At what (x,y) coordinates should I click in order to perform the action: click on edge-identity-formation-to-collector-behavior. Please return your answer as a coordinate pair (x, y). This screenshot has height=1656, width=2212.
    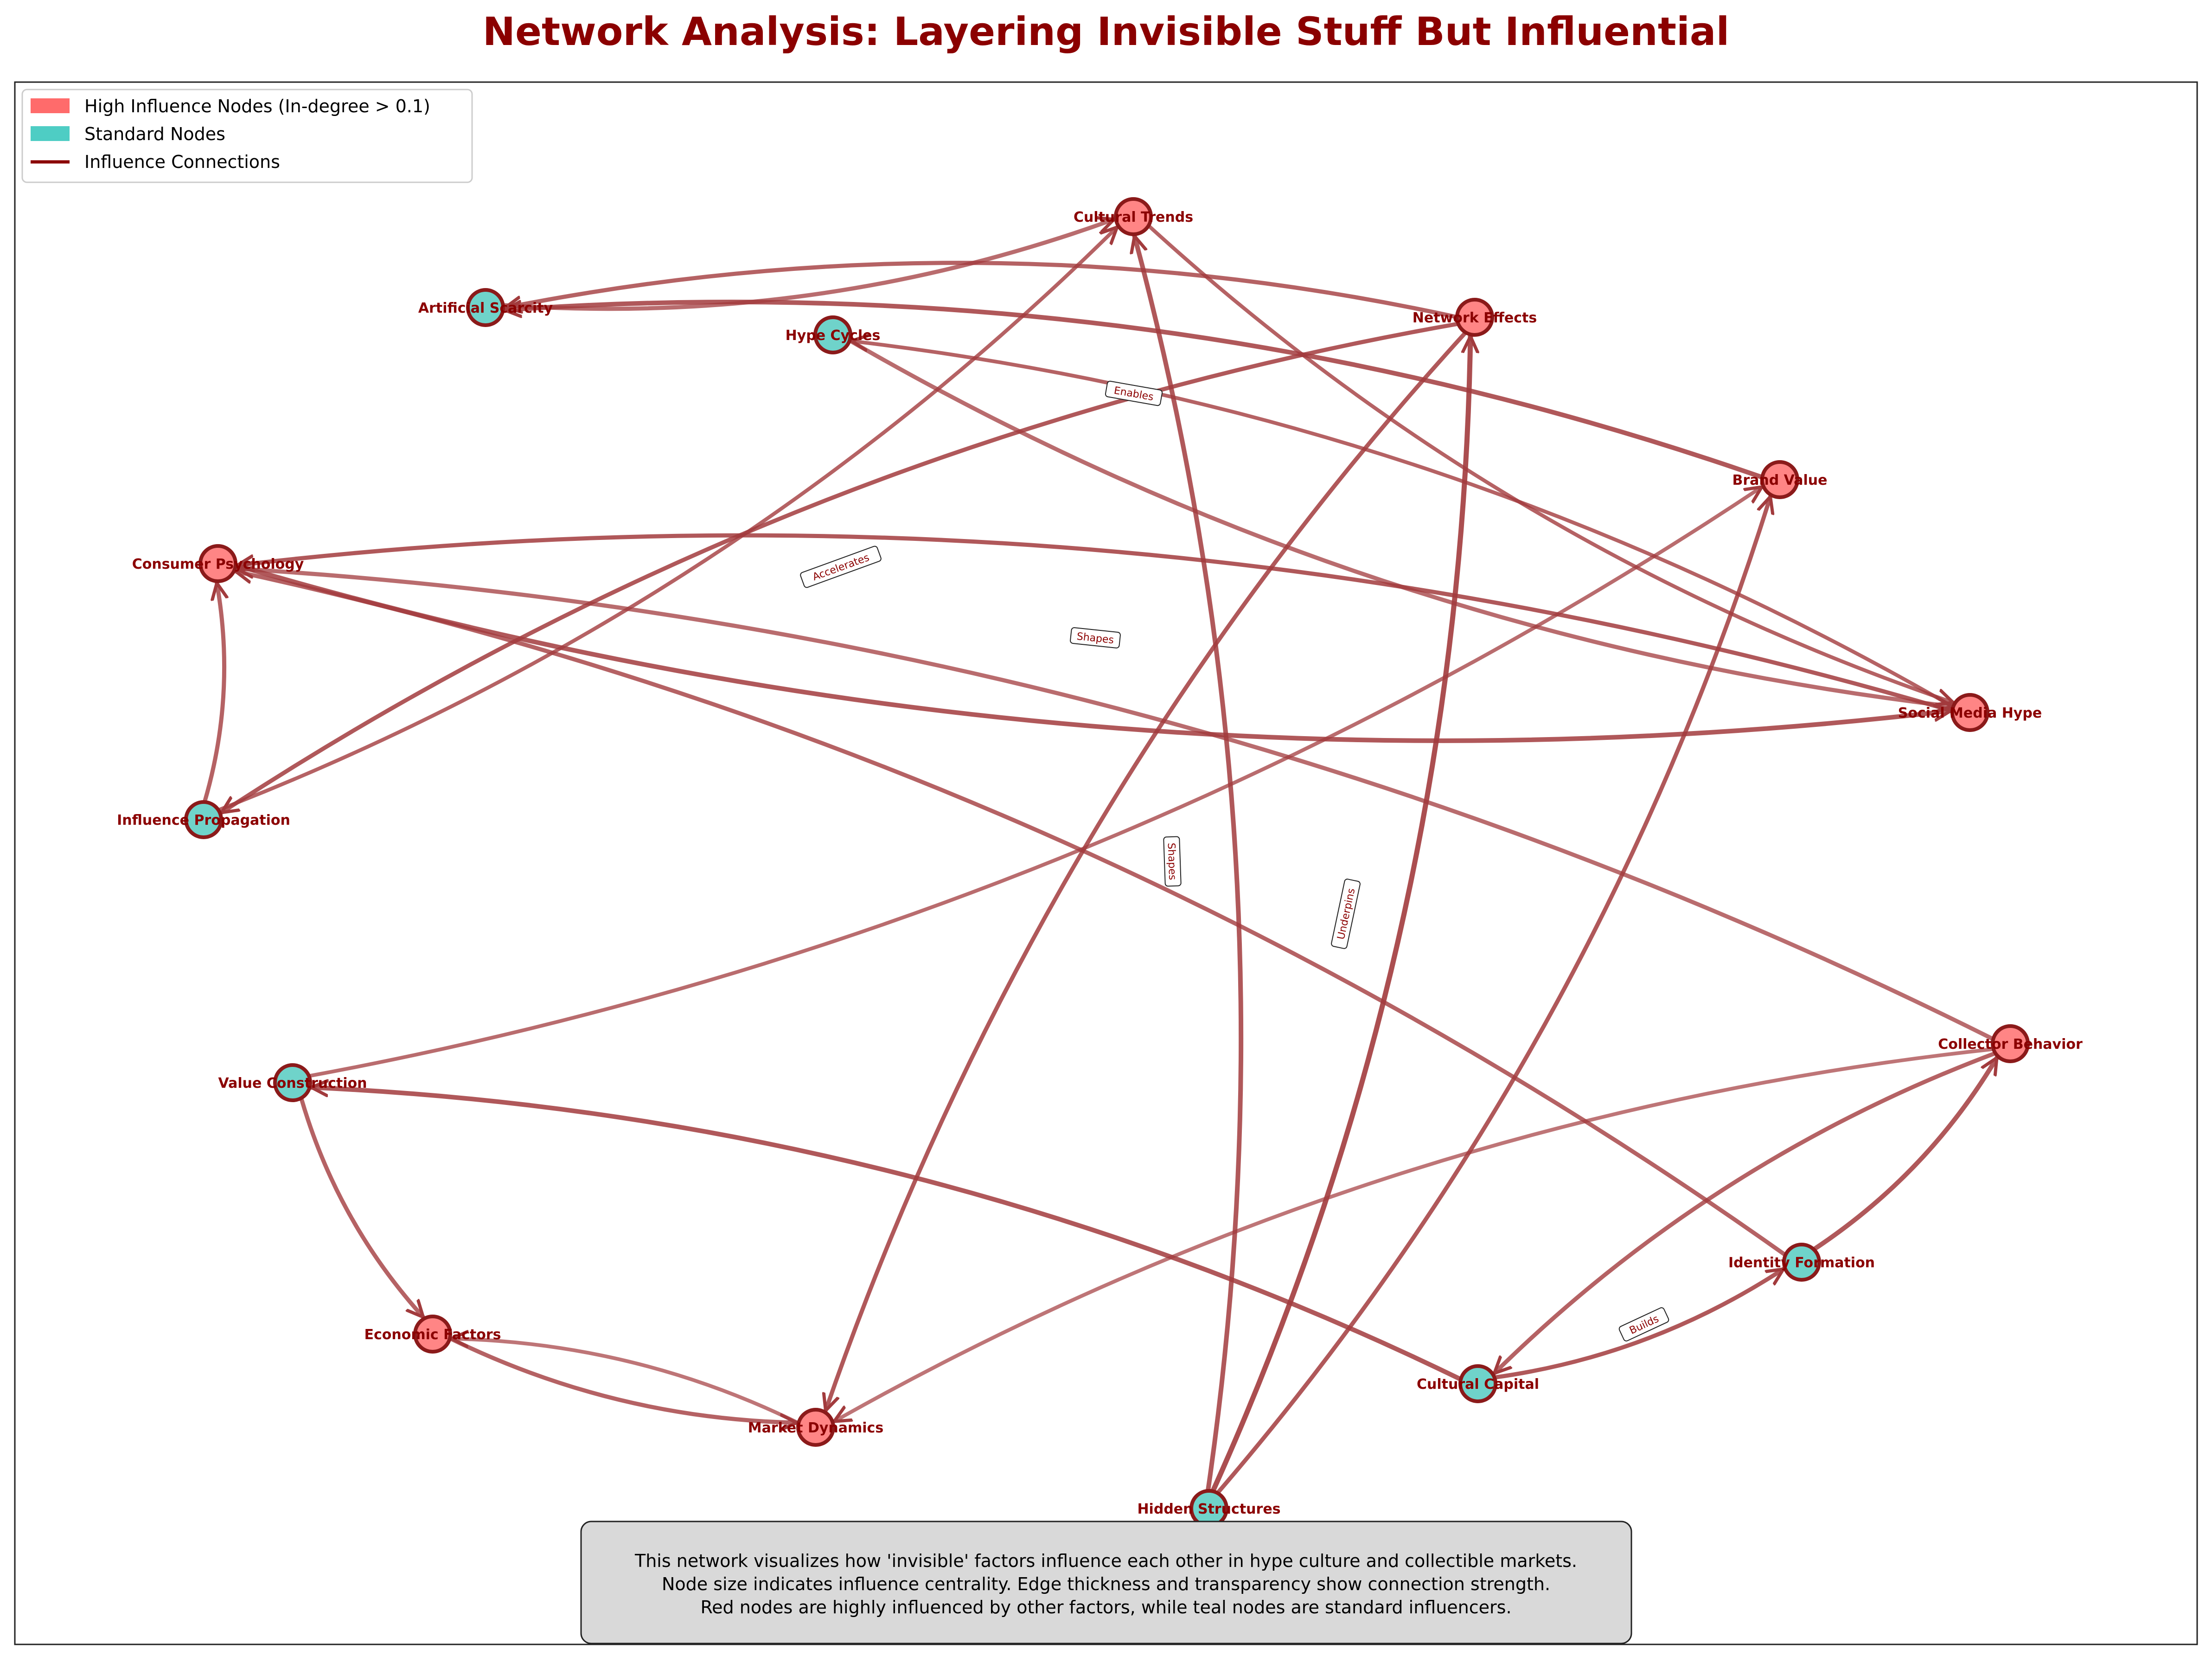
    Looking at the image, I should click on (1905, 1153).